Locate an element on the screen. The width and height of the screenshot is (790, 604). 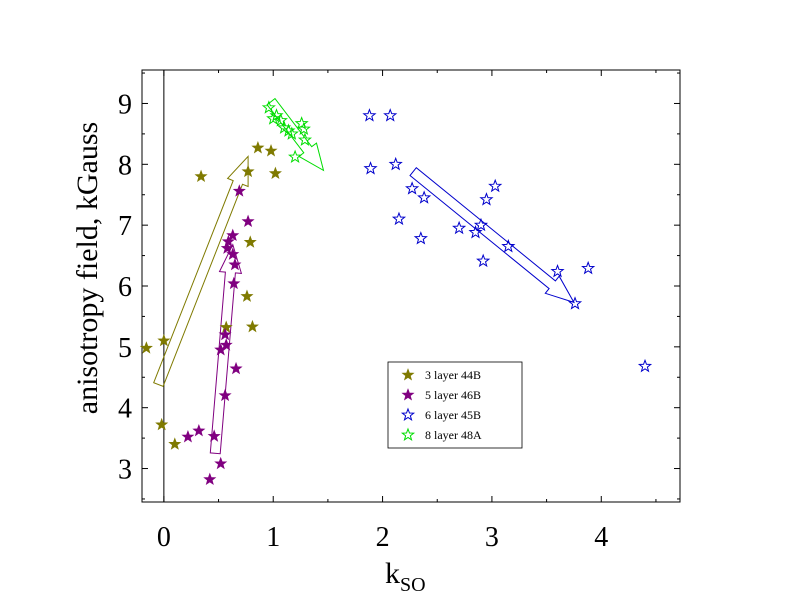
y-tick-label: 6 is located at coordinates (125, 287).